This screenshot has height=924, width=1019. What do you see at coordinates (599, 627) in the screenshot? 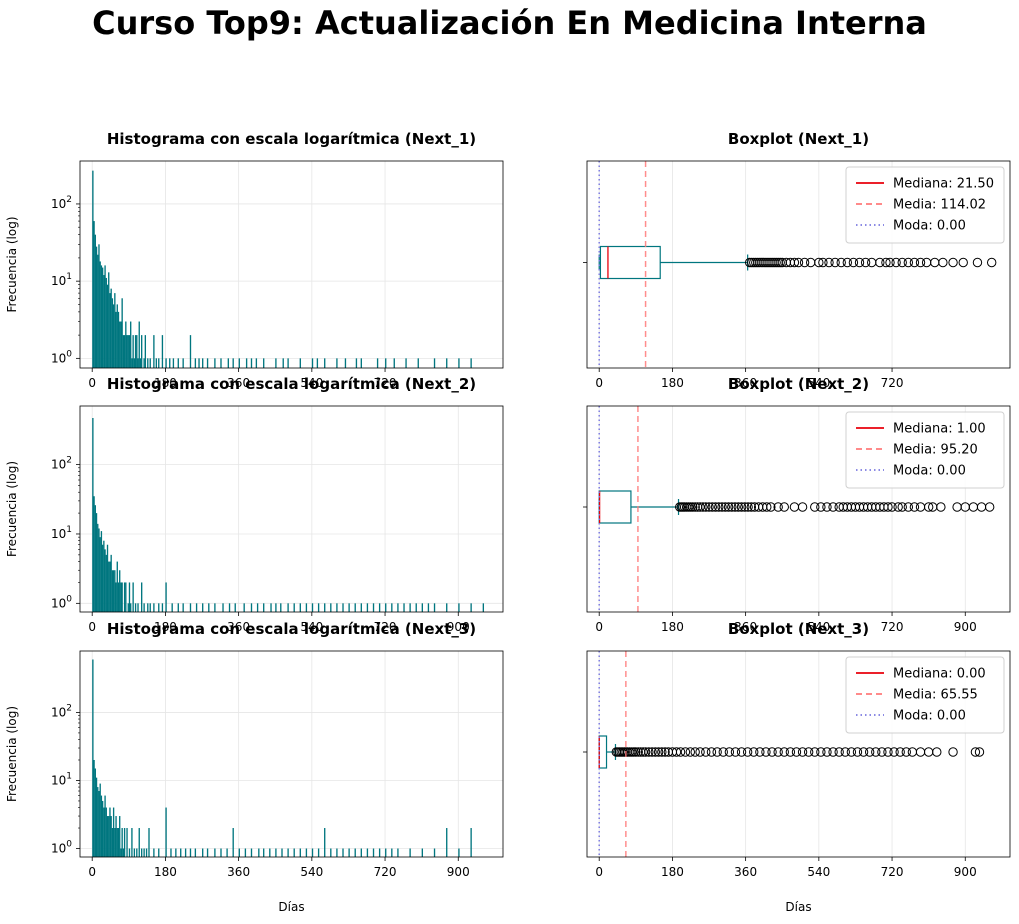
I see `x-tick-label: 0` at bounding box center [599, 627].